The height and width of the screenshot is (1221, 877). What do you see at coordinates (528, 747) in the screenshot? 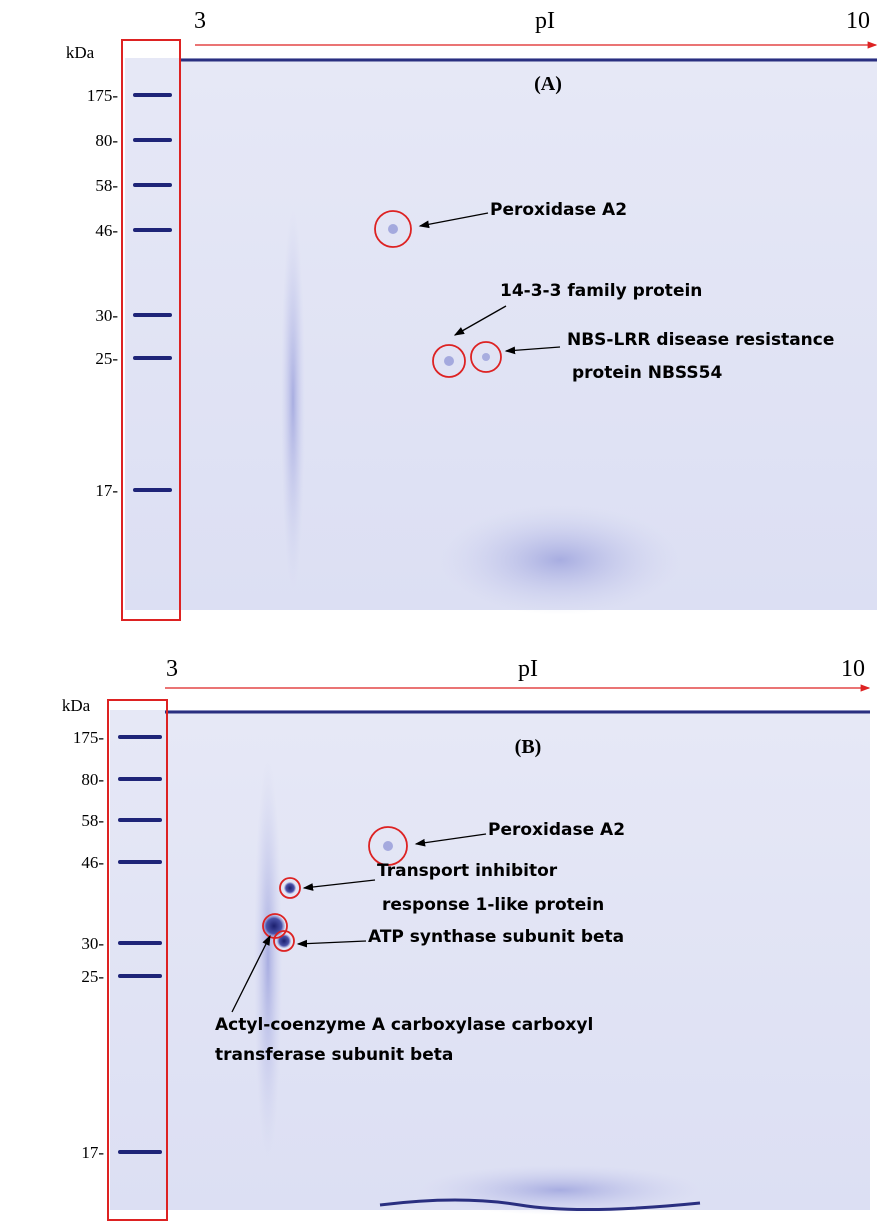
I see `panel-label: (B)` at bounding box center [528, 747].